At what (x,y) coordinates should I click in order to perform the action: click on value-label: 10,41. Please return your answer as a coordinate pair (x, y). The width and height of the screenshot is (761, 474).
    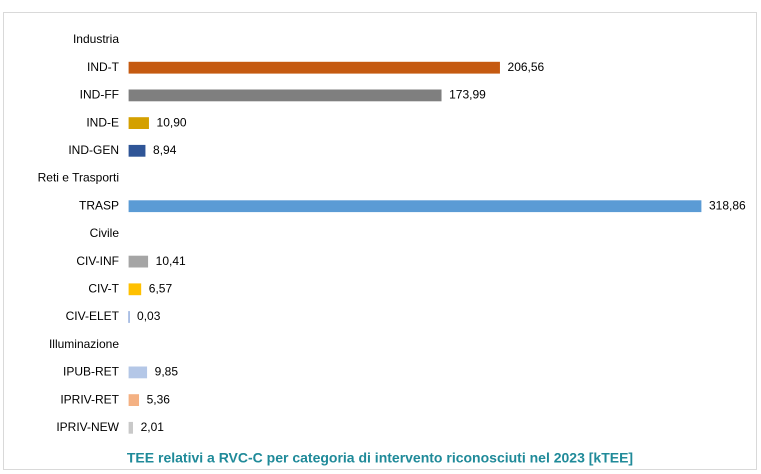
    Looking at the image, I should click on (171, 261).